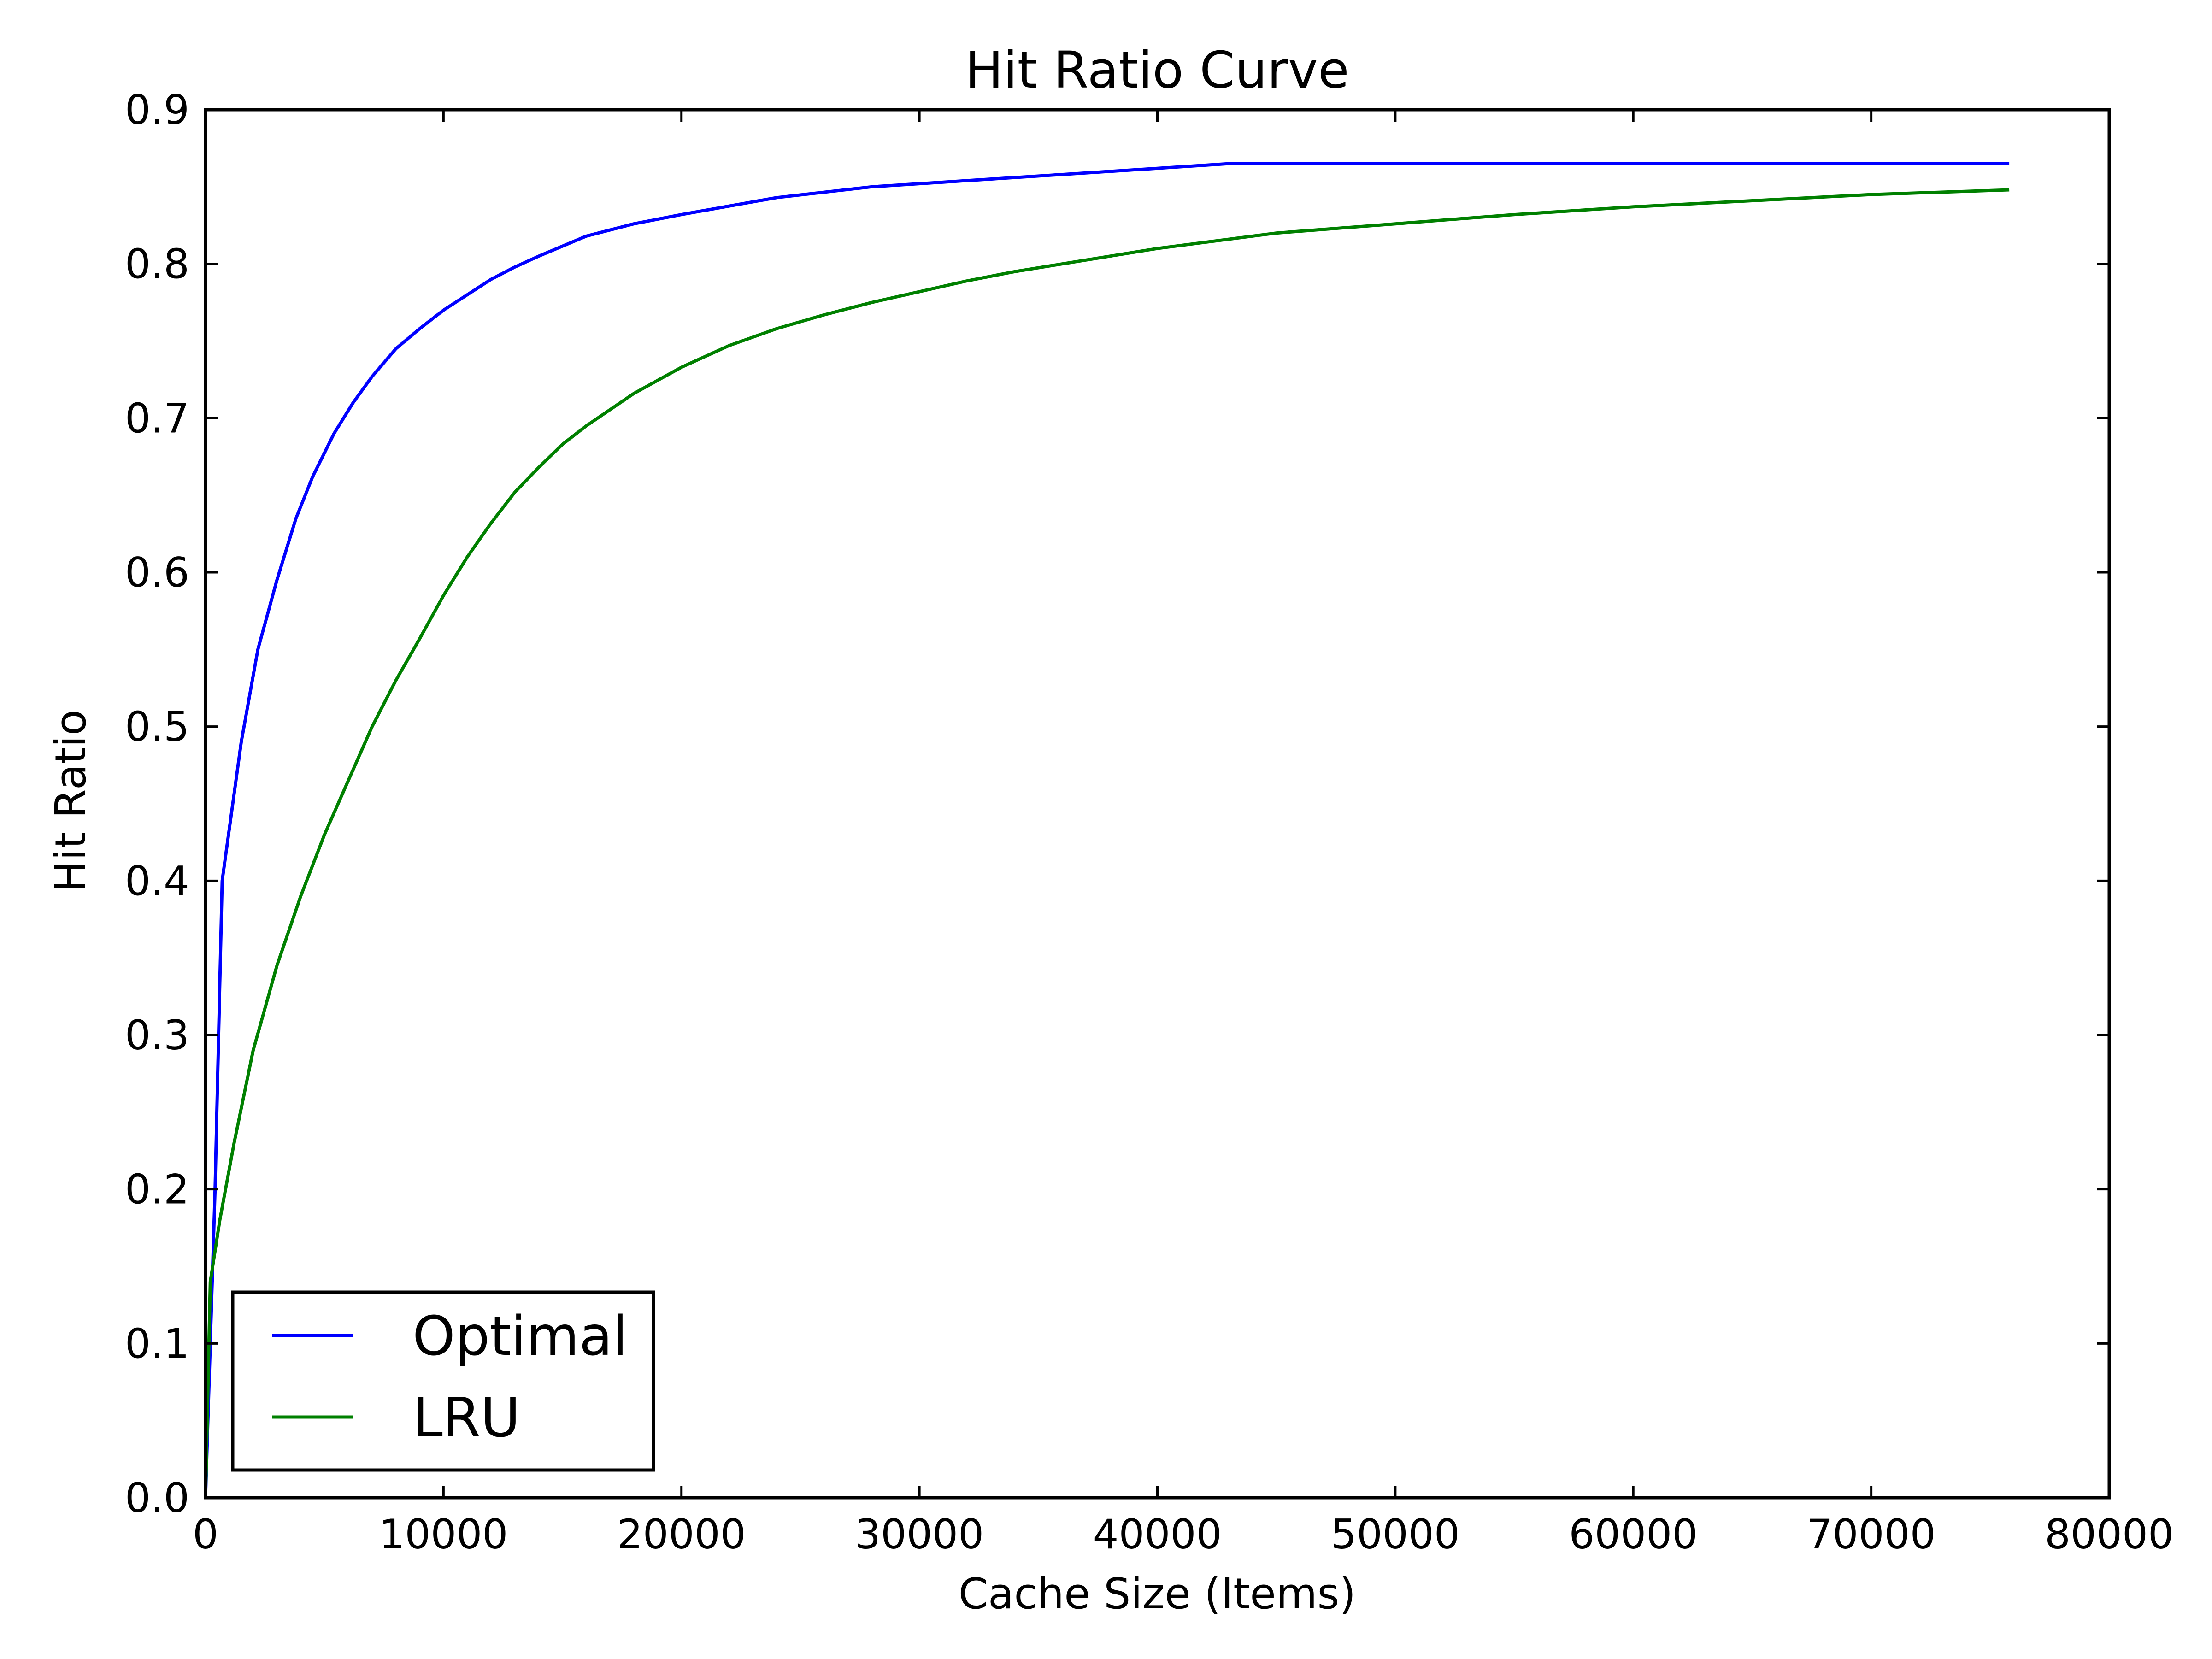 This screenshot has height=1659, width=2212. Describe the element at coordinates (157, 1189) in the screenshot. I see `y-tick-label: 0.2` at that location.